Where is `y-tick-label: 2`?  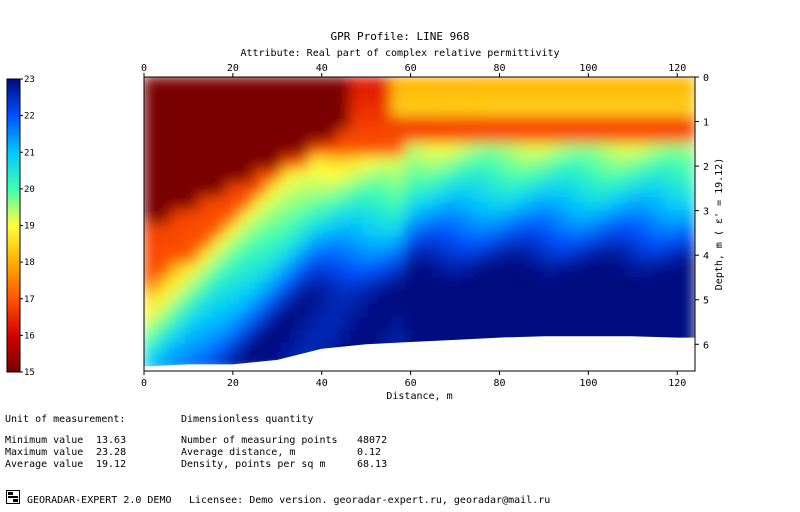 y-tick-label: 2 is located at coordinates (706, 167).